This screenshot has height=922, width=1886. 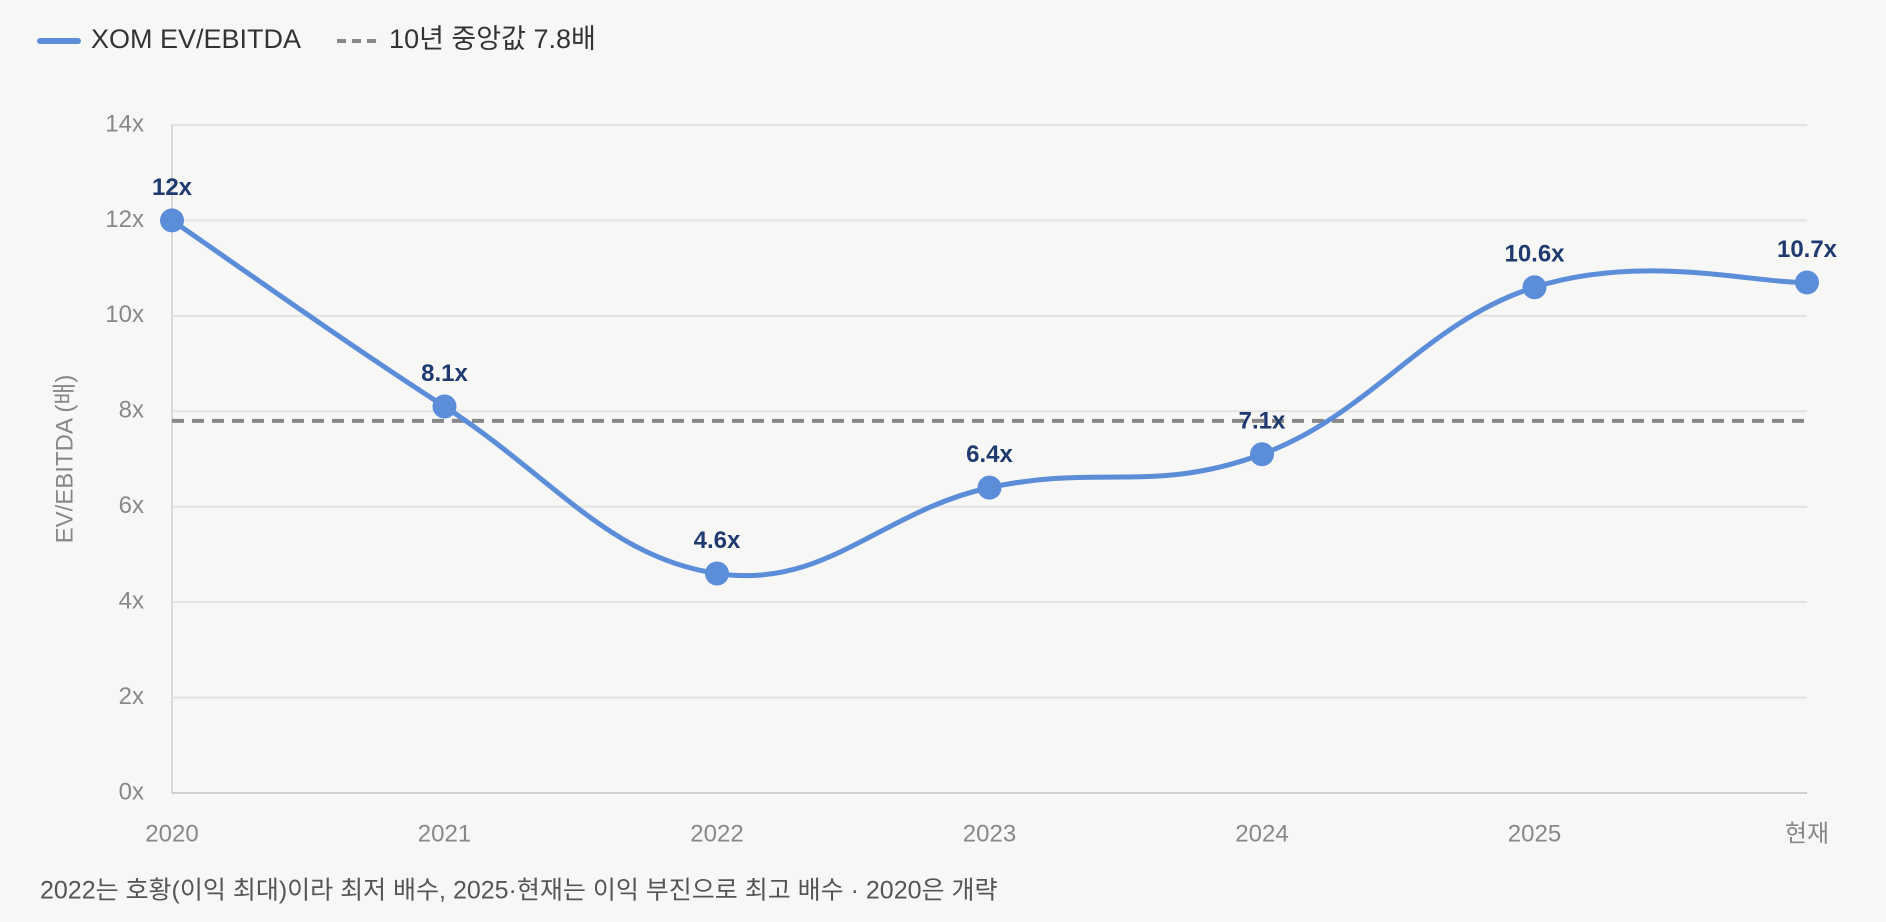 What do you see at coordinates (444, 373) in the screenshot?
I see `data-label: 8.1x` at bounding box center [444, 373].